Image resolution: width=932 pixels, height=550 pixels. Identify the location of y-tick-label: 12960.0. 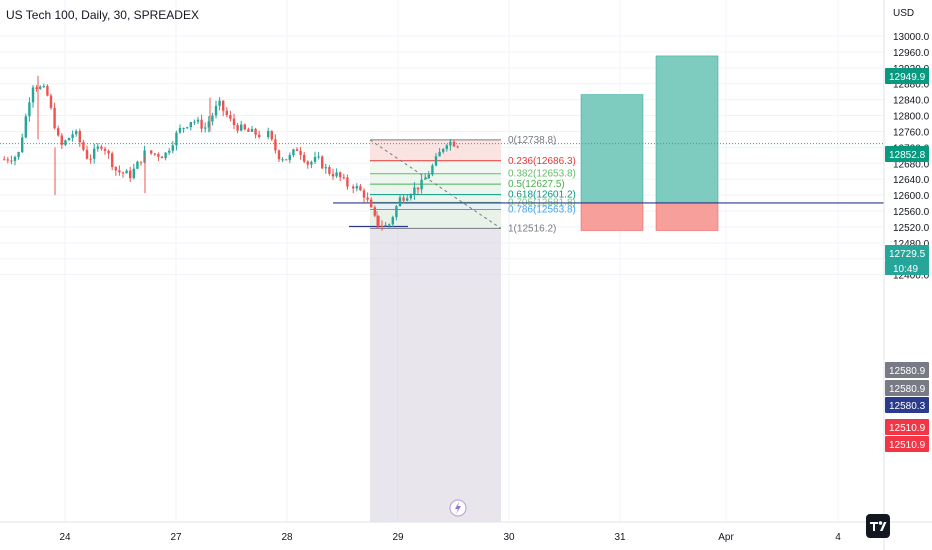
(911, 53).